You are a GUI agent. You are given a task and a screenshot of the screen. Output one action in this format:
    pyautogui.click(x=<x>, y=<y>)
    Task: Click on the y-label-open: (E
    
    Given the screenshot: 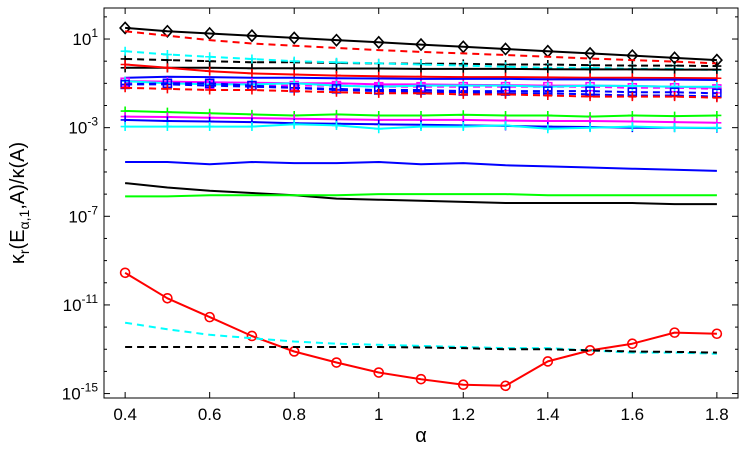 What is the action you would take?
    pyautogui.click(x=18, y=239)
    